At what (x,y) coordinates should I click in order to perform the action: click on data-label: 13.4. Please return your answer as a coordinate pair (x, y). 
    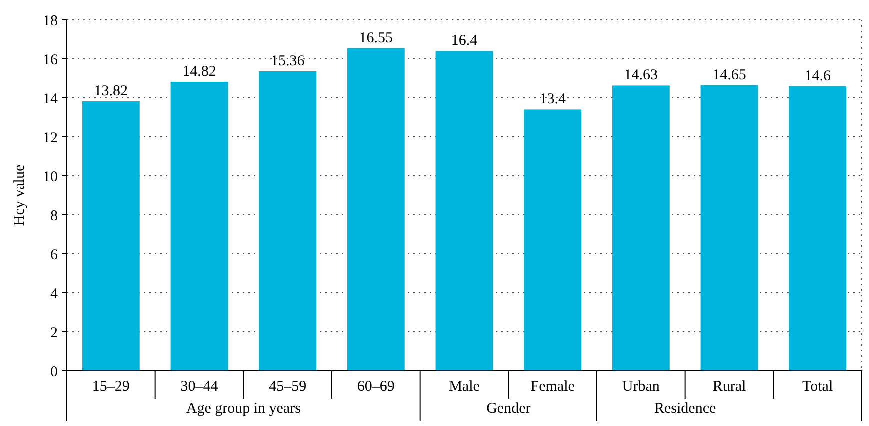
    Looking at the image, I should click on (553, 100).